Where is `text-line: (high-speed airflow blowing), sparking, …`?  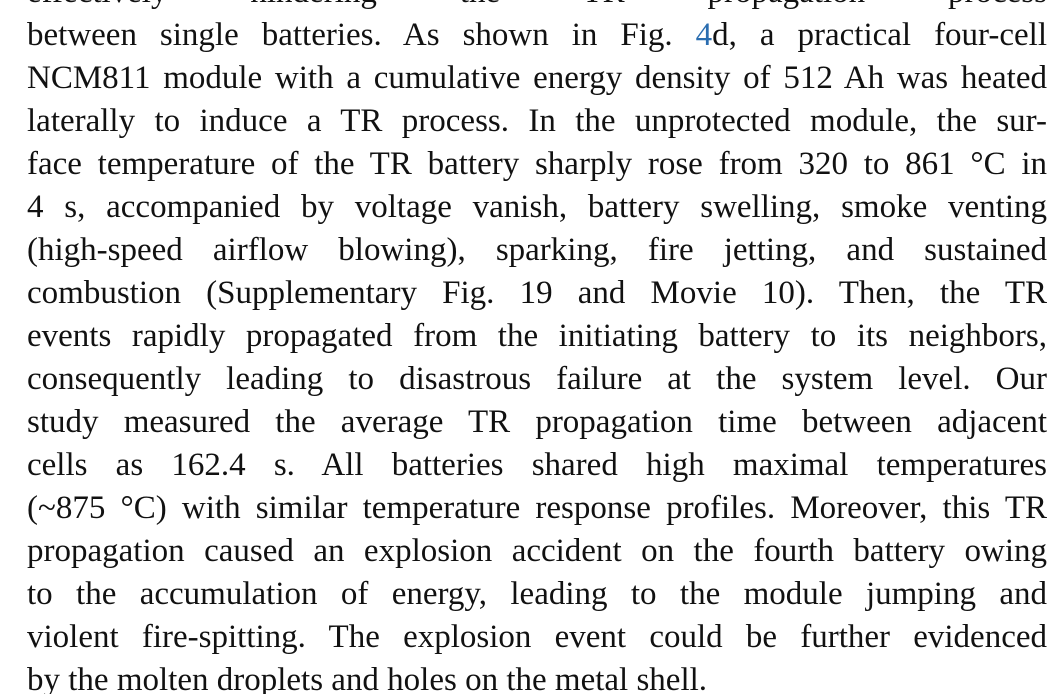 text-line: (high-speed airflow blowing), sparking, … is located at coordinates (537, 250).